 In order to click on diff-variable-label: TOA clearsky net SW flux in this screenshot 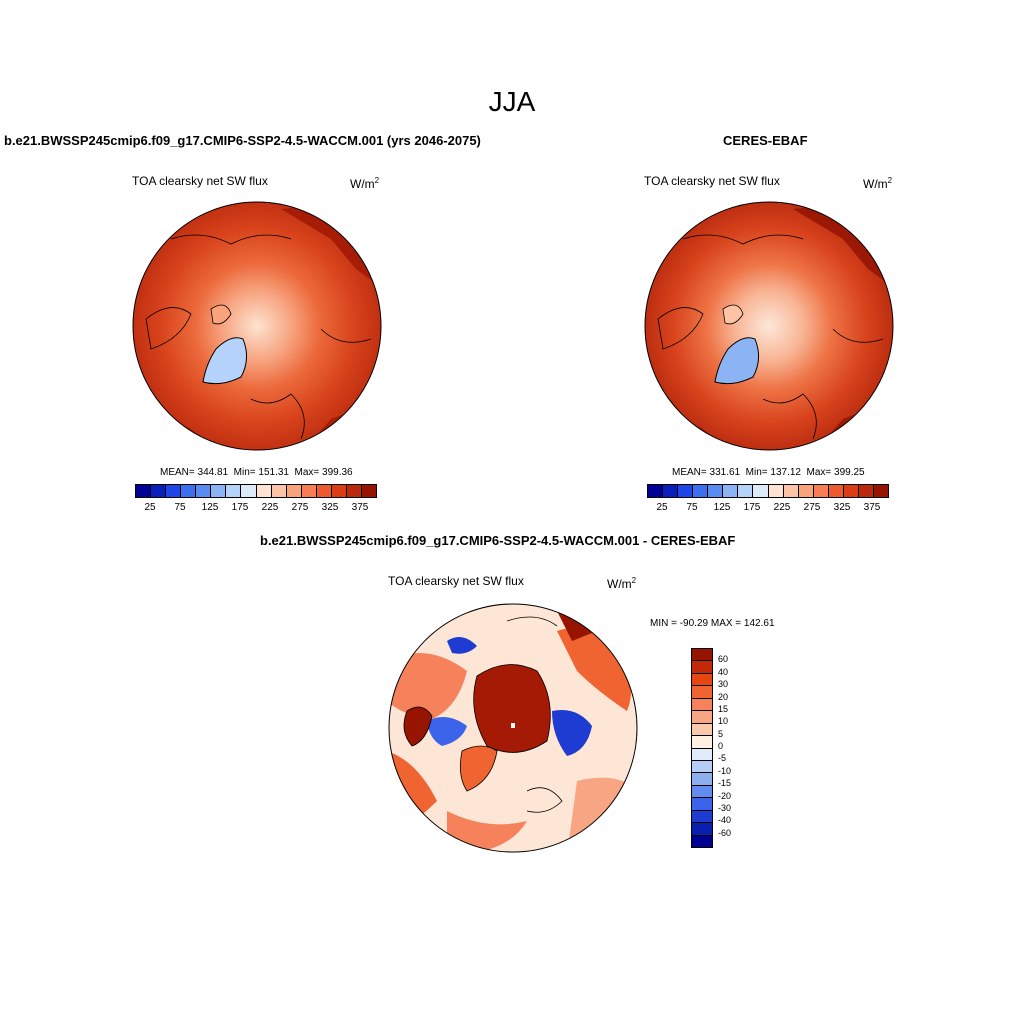, I will do `click(456, 581)`.